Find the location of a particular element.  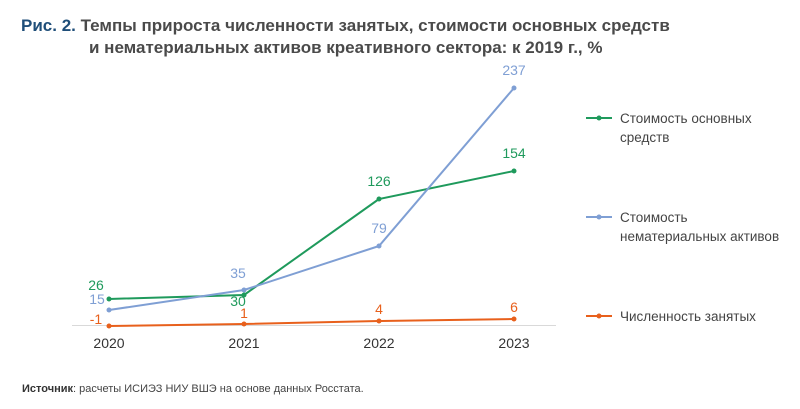

data-label-0-3: 154 is located at coordinates (514, 153).